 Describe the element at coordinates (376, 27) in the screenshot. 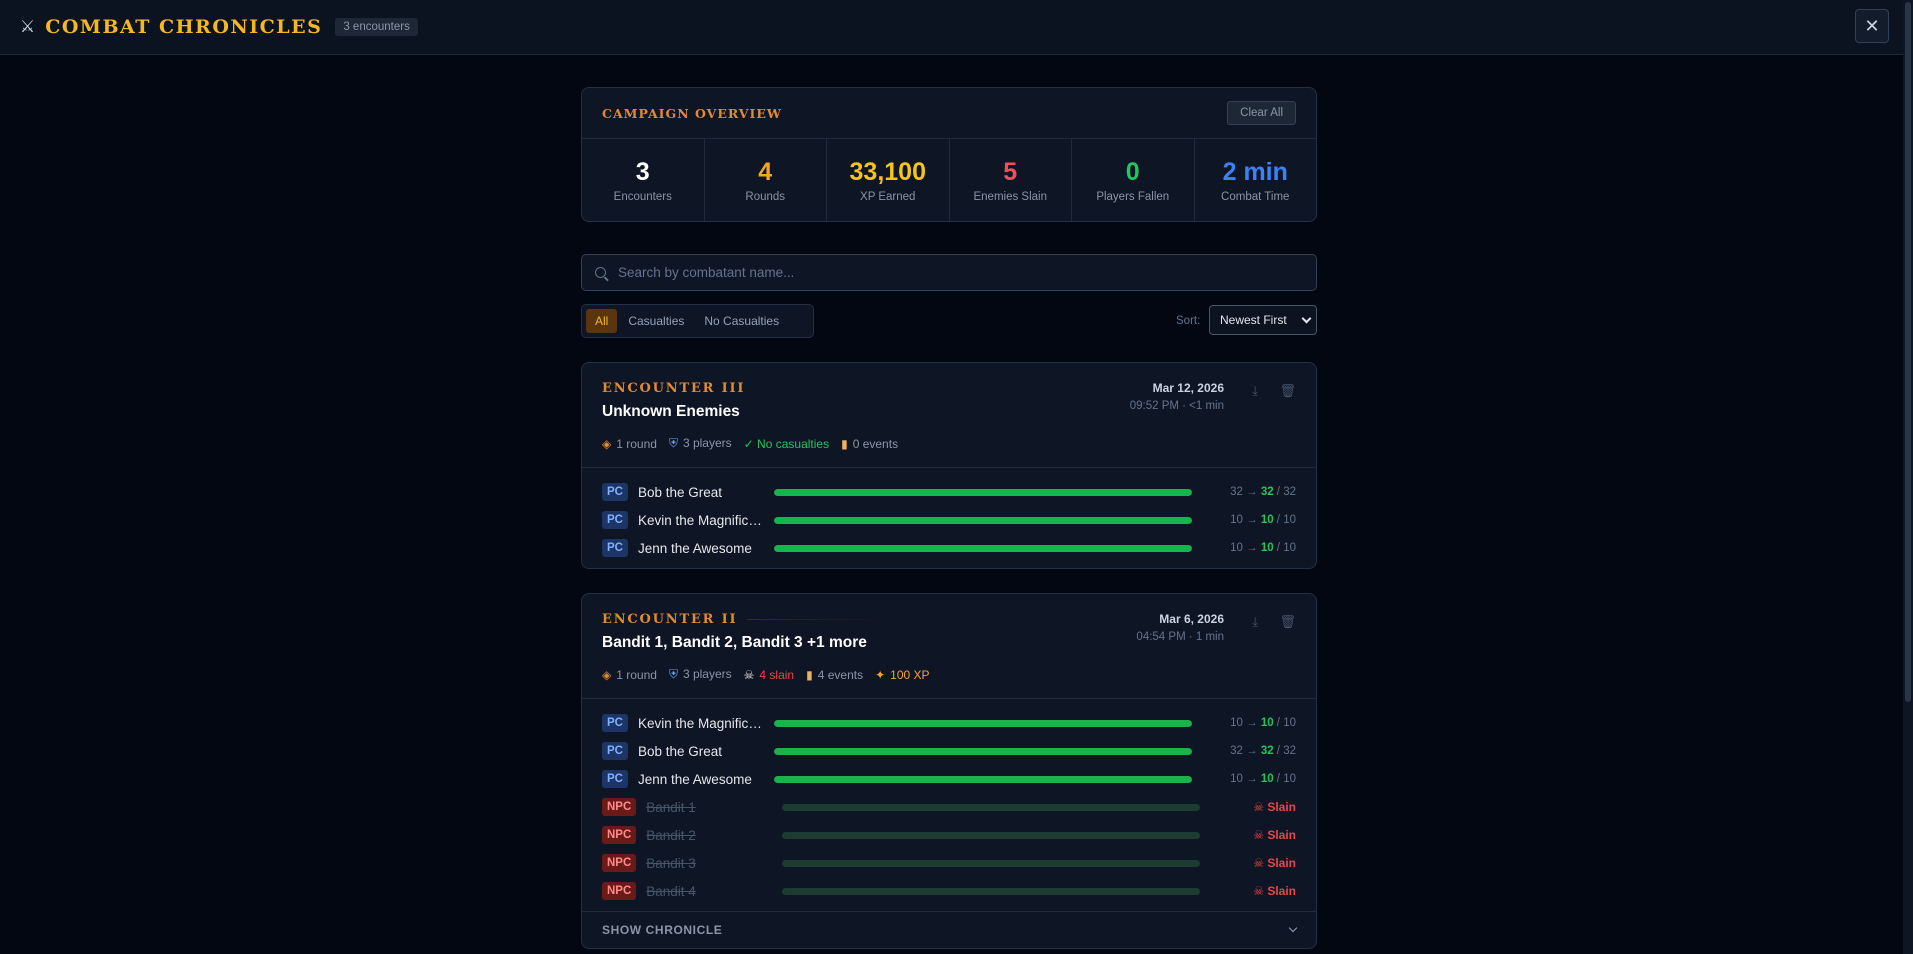

I see `encounter-count-badge: 3 encounters` at that location.